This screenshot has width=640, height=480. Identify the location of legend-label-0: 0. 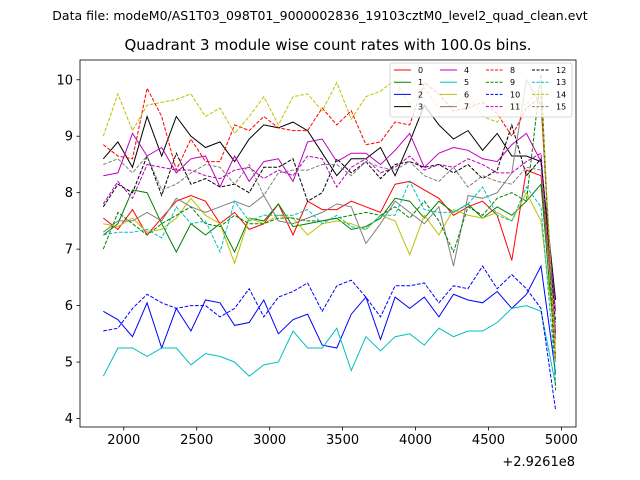
(420, 70).